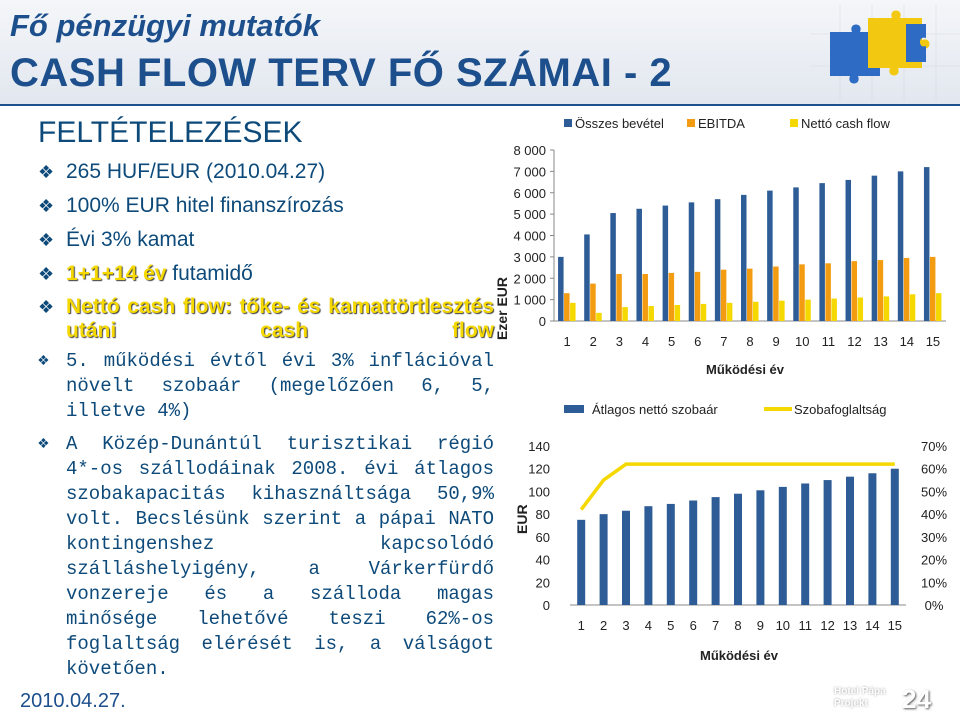  What do you see at coordinates (529, 150) in the screenshot?
I see `chart1-y-tick-label: 8 000` at bounding box center [529, 150].